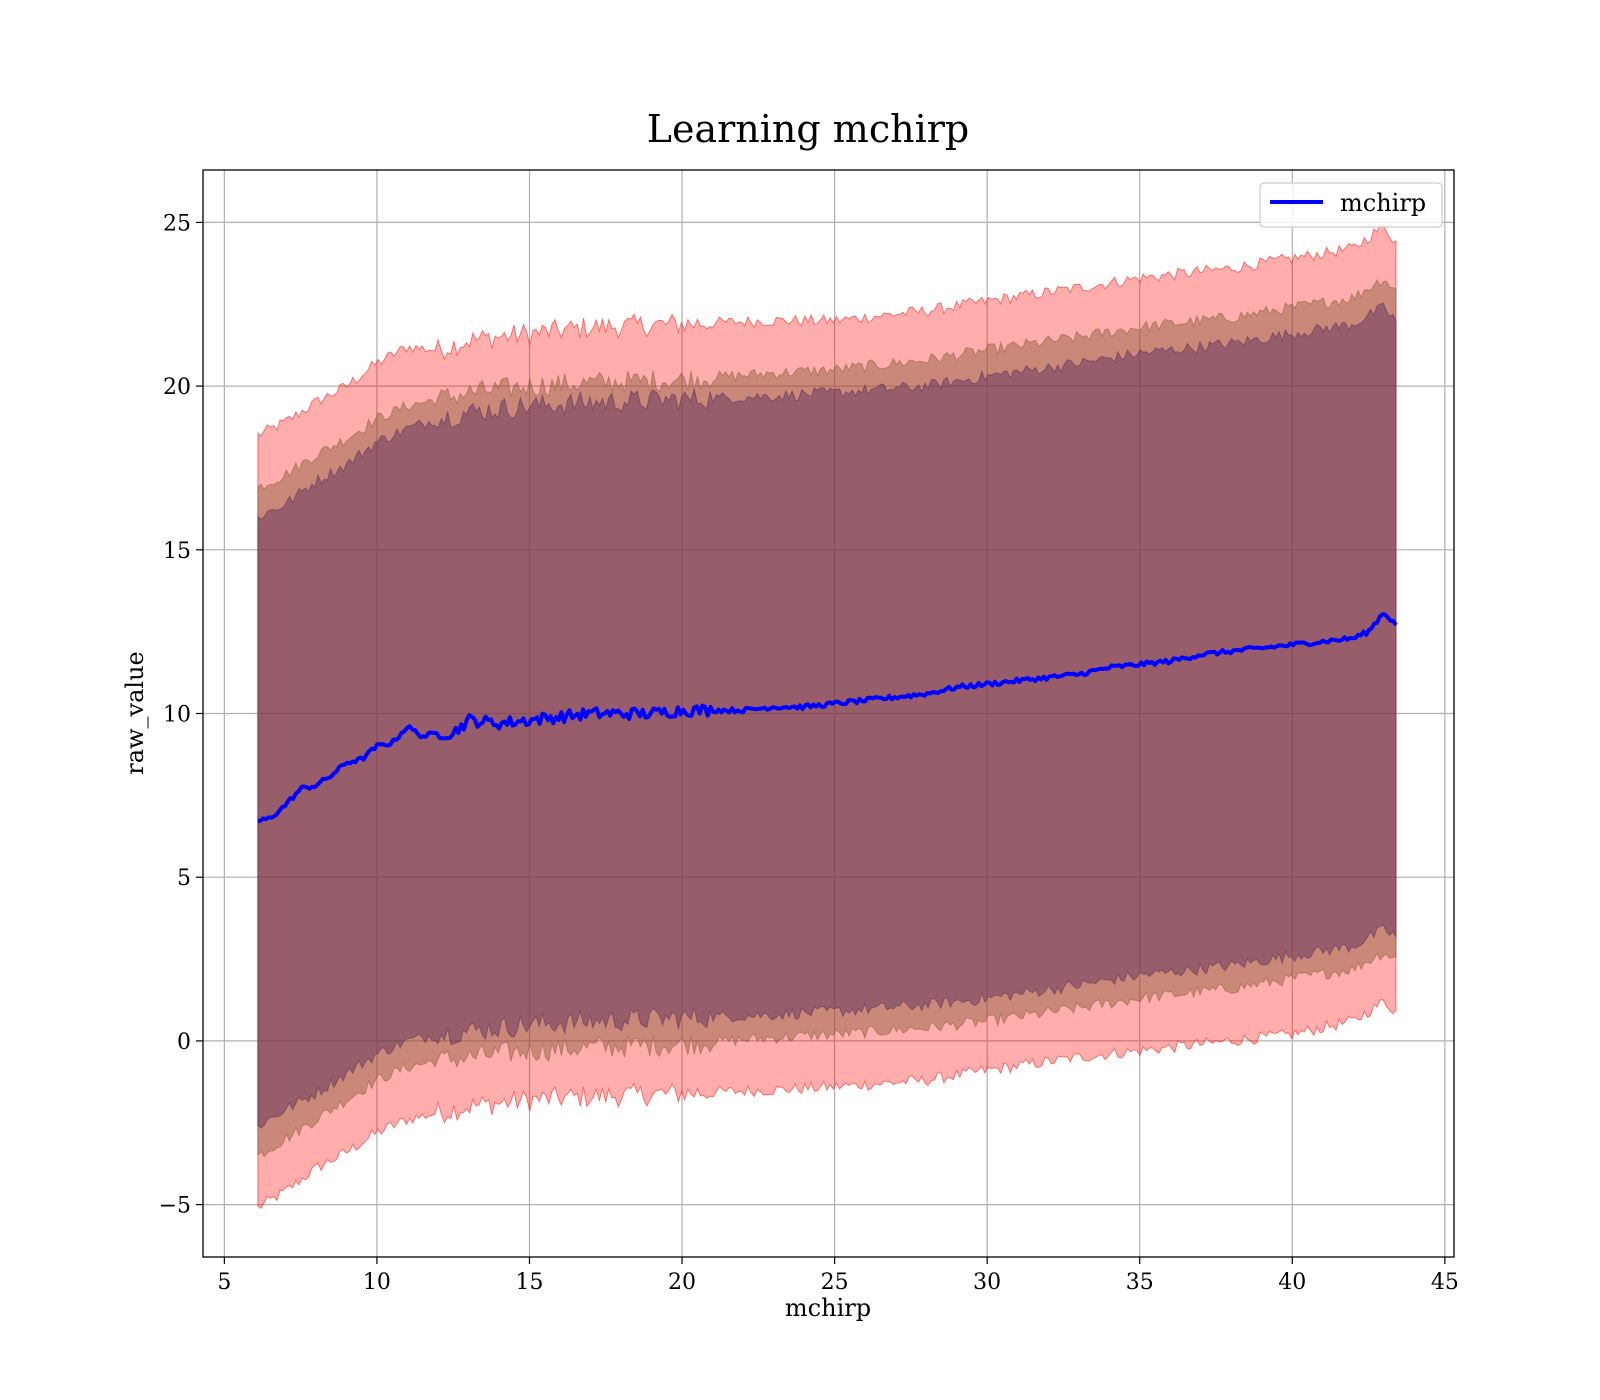  I want to click on x-axis-ticks: 5 10 15 20 25 30 35 40 45, so click(838, 1276).